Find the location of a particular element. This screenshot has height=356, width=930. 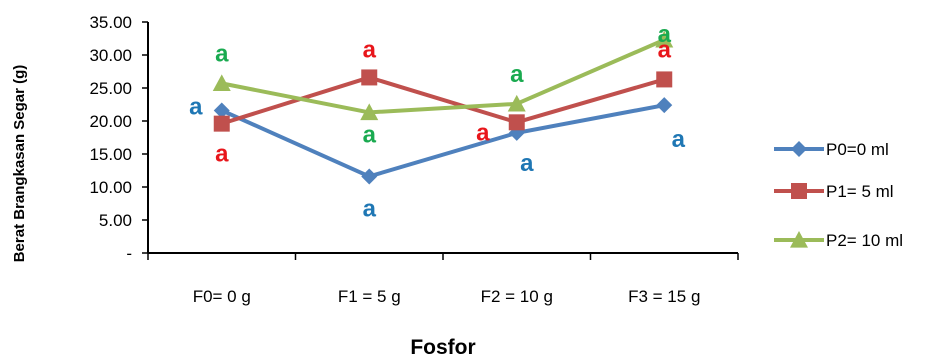

y-tick-label: 25.00 is located at coordinates (110, 88).